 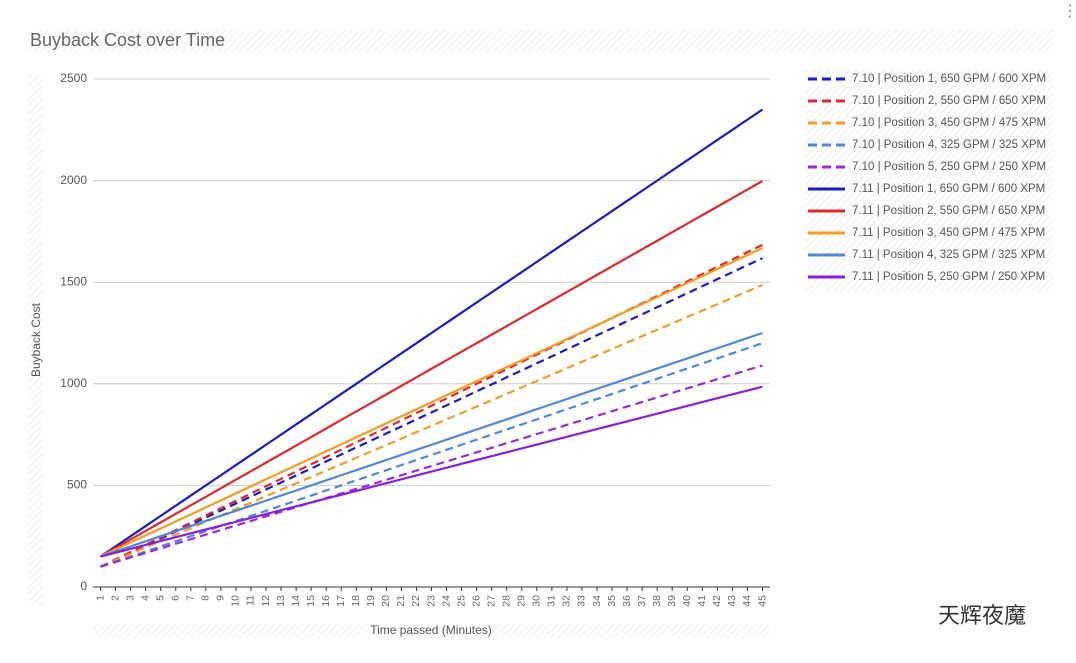 I want to click on legend-label: 7.10 | Position 2, 550 GPM / 650 XPM, so click(x=949, y=101).